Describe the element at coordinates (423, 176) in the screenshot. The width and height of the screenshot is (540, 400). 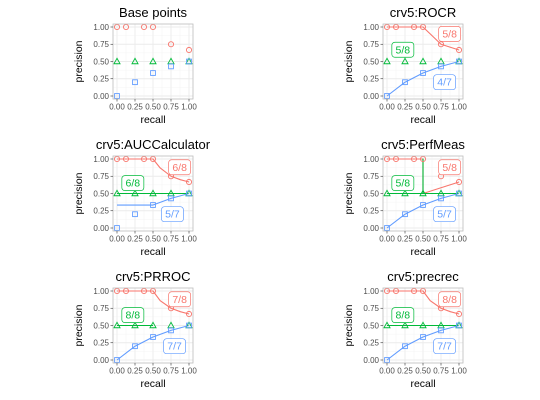
I see `green-curve` at that location.